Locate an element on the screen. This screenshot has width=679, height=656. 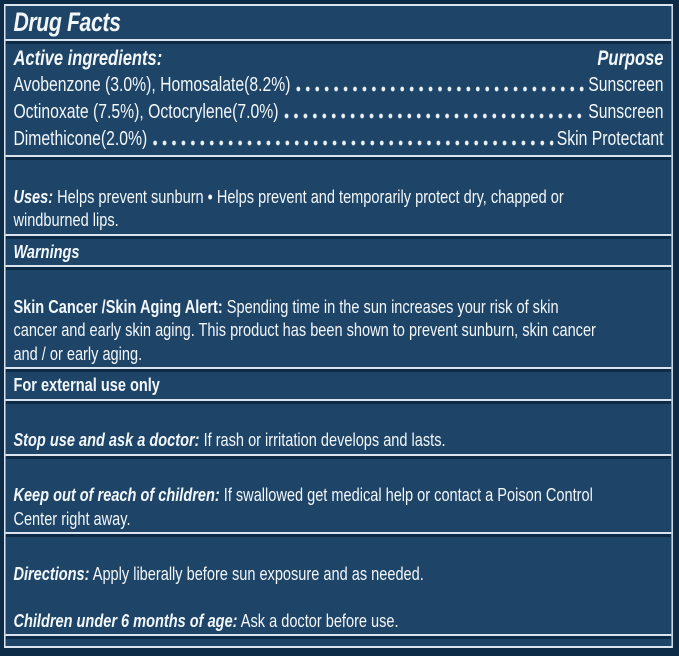
ingredient-name: Avobenzone (3.0%), Homosalate(8.2%) is located at coordinates (152, 85).